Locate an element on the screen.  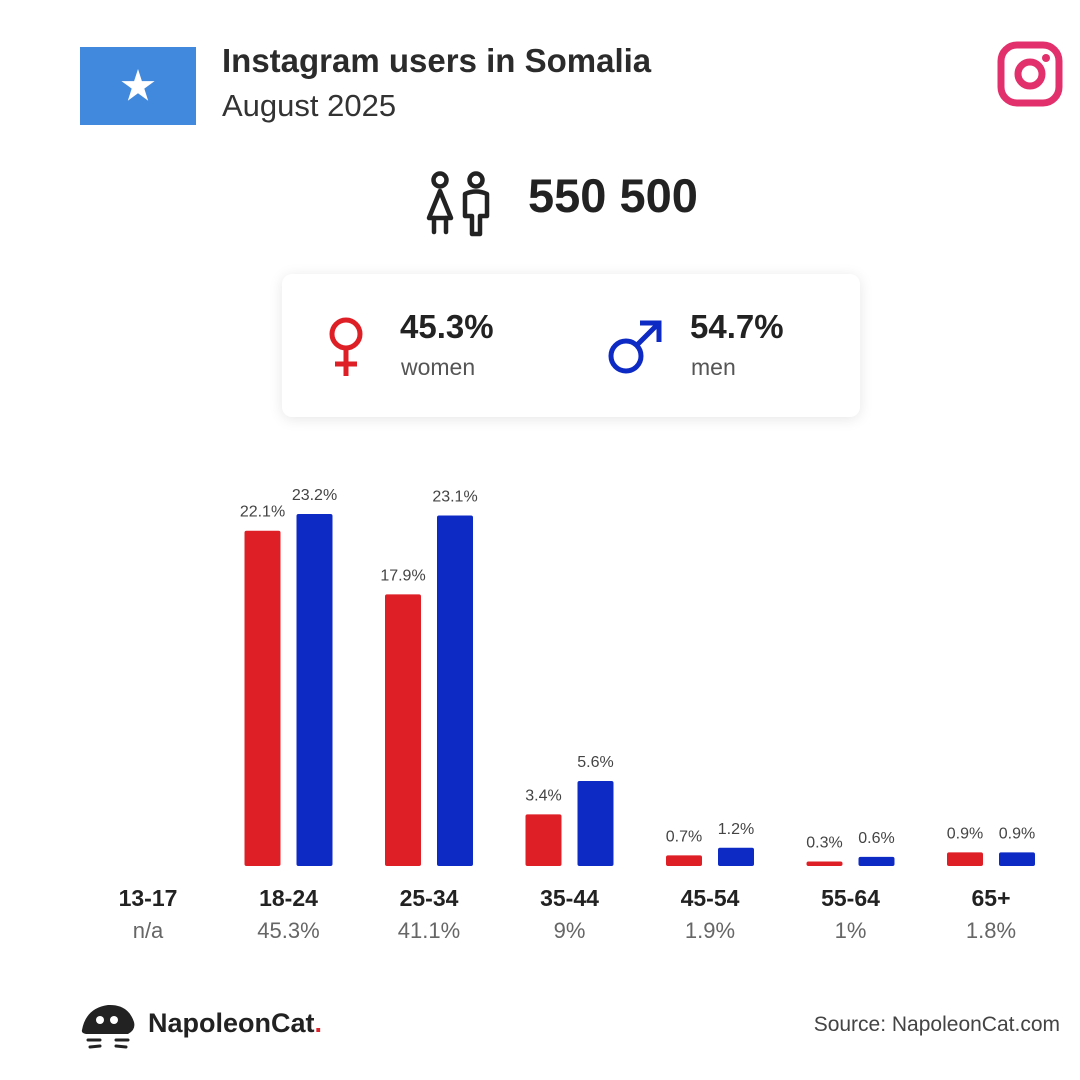
instagram-icon is located at coordinates (1030, 74).